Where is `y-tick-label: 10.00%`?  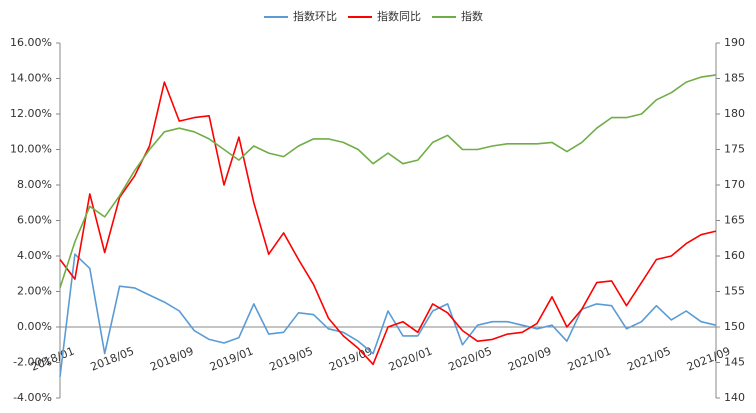 y-tick-label: 10.00% is located at coordinates (31, 149).